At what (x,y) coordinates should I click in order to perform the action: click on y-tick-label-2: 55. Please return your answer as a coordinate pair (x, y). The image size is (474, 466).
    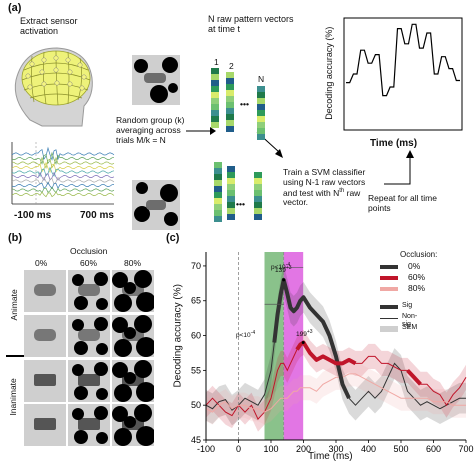
    Looking at the image, I should click on (196, 370).